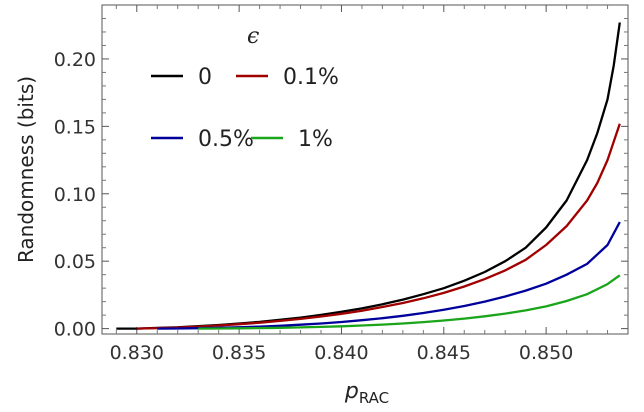 Image resolution: width=644 pixels, height=412 pixels. Describe the element at coordinates (374, 398) in the screenshot. I see `x-axis-label-subscript: RAC` at that location.